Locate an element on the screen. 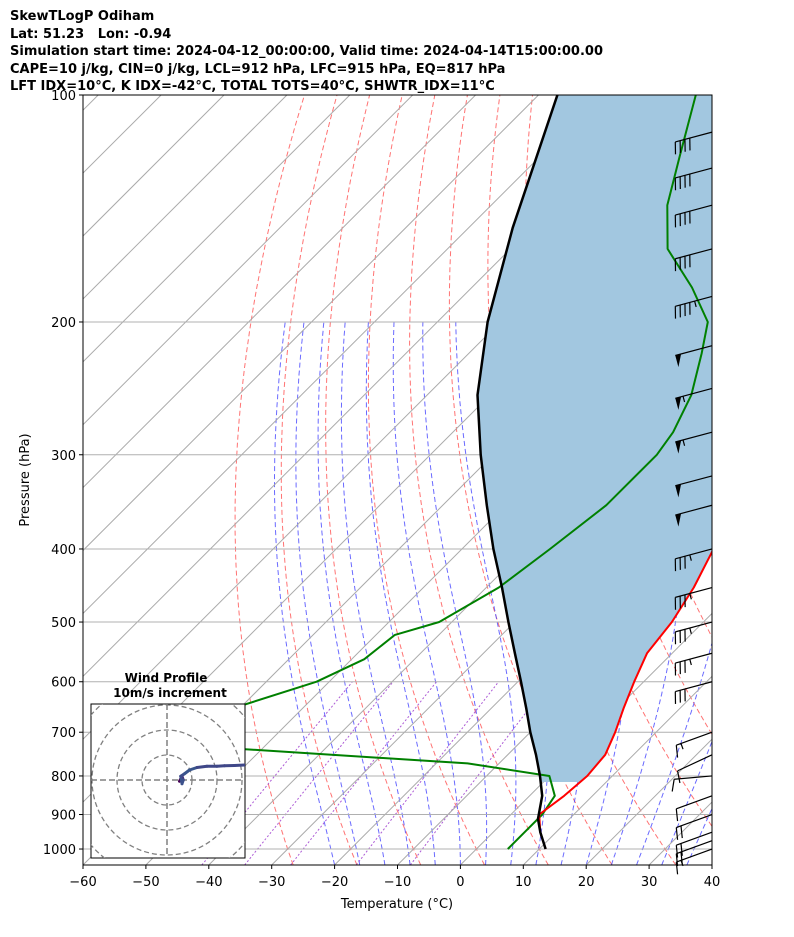  temperature-line is located at coordinates (625, 699).